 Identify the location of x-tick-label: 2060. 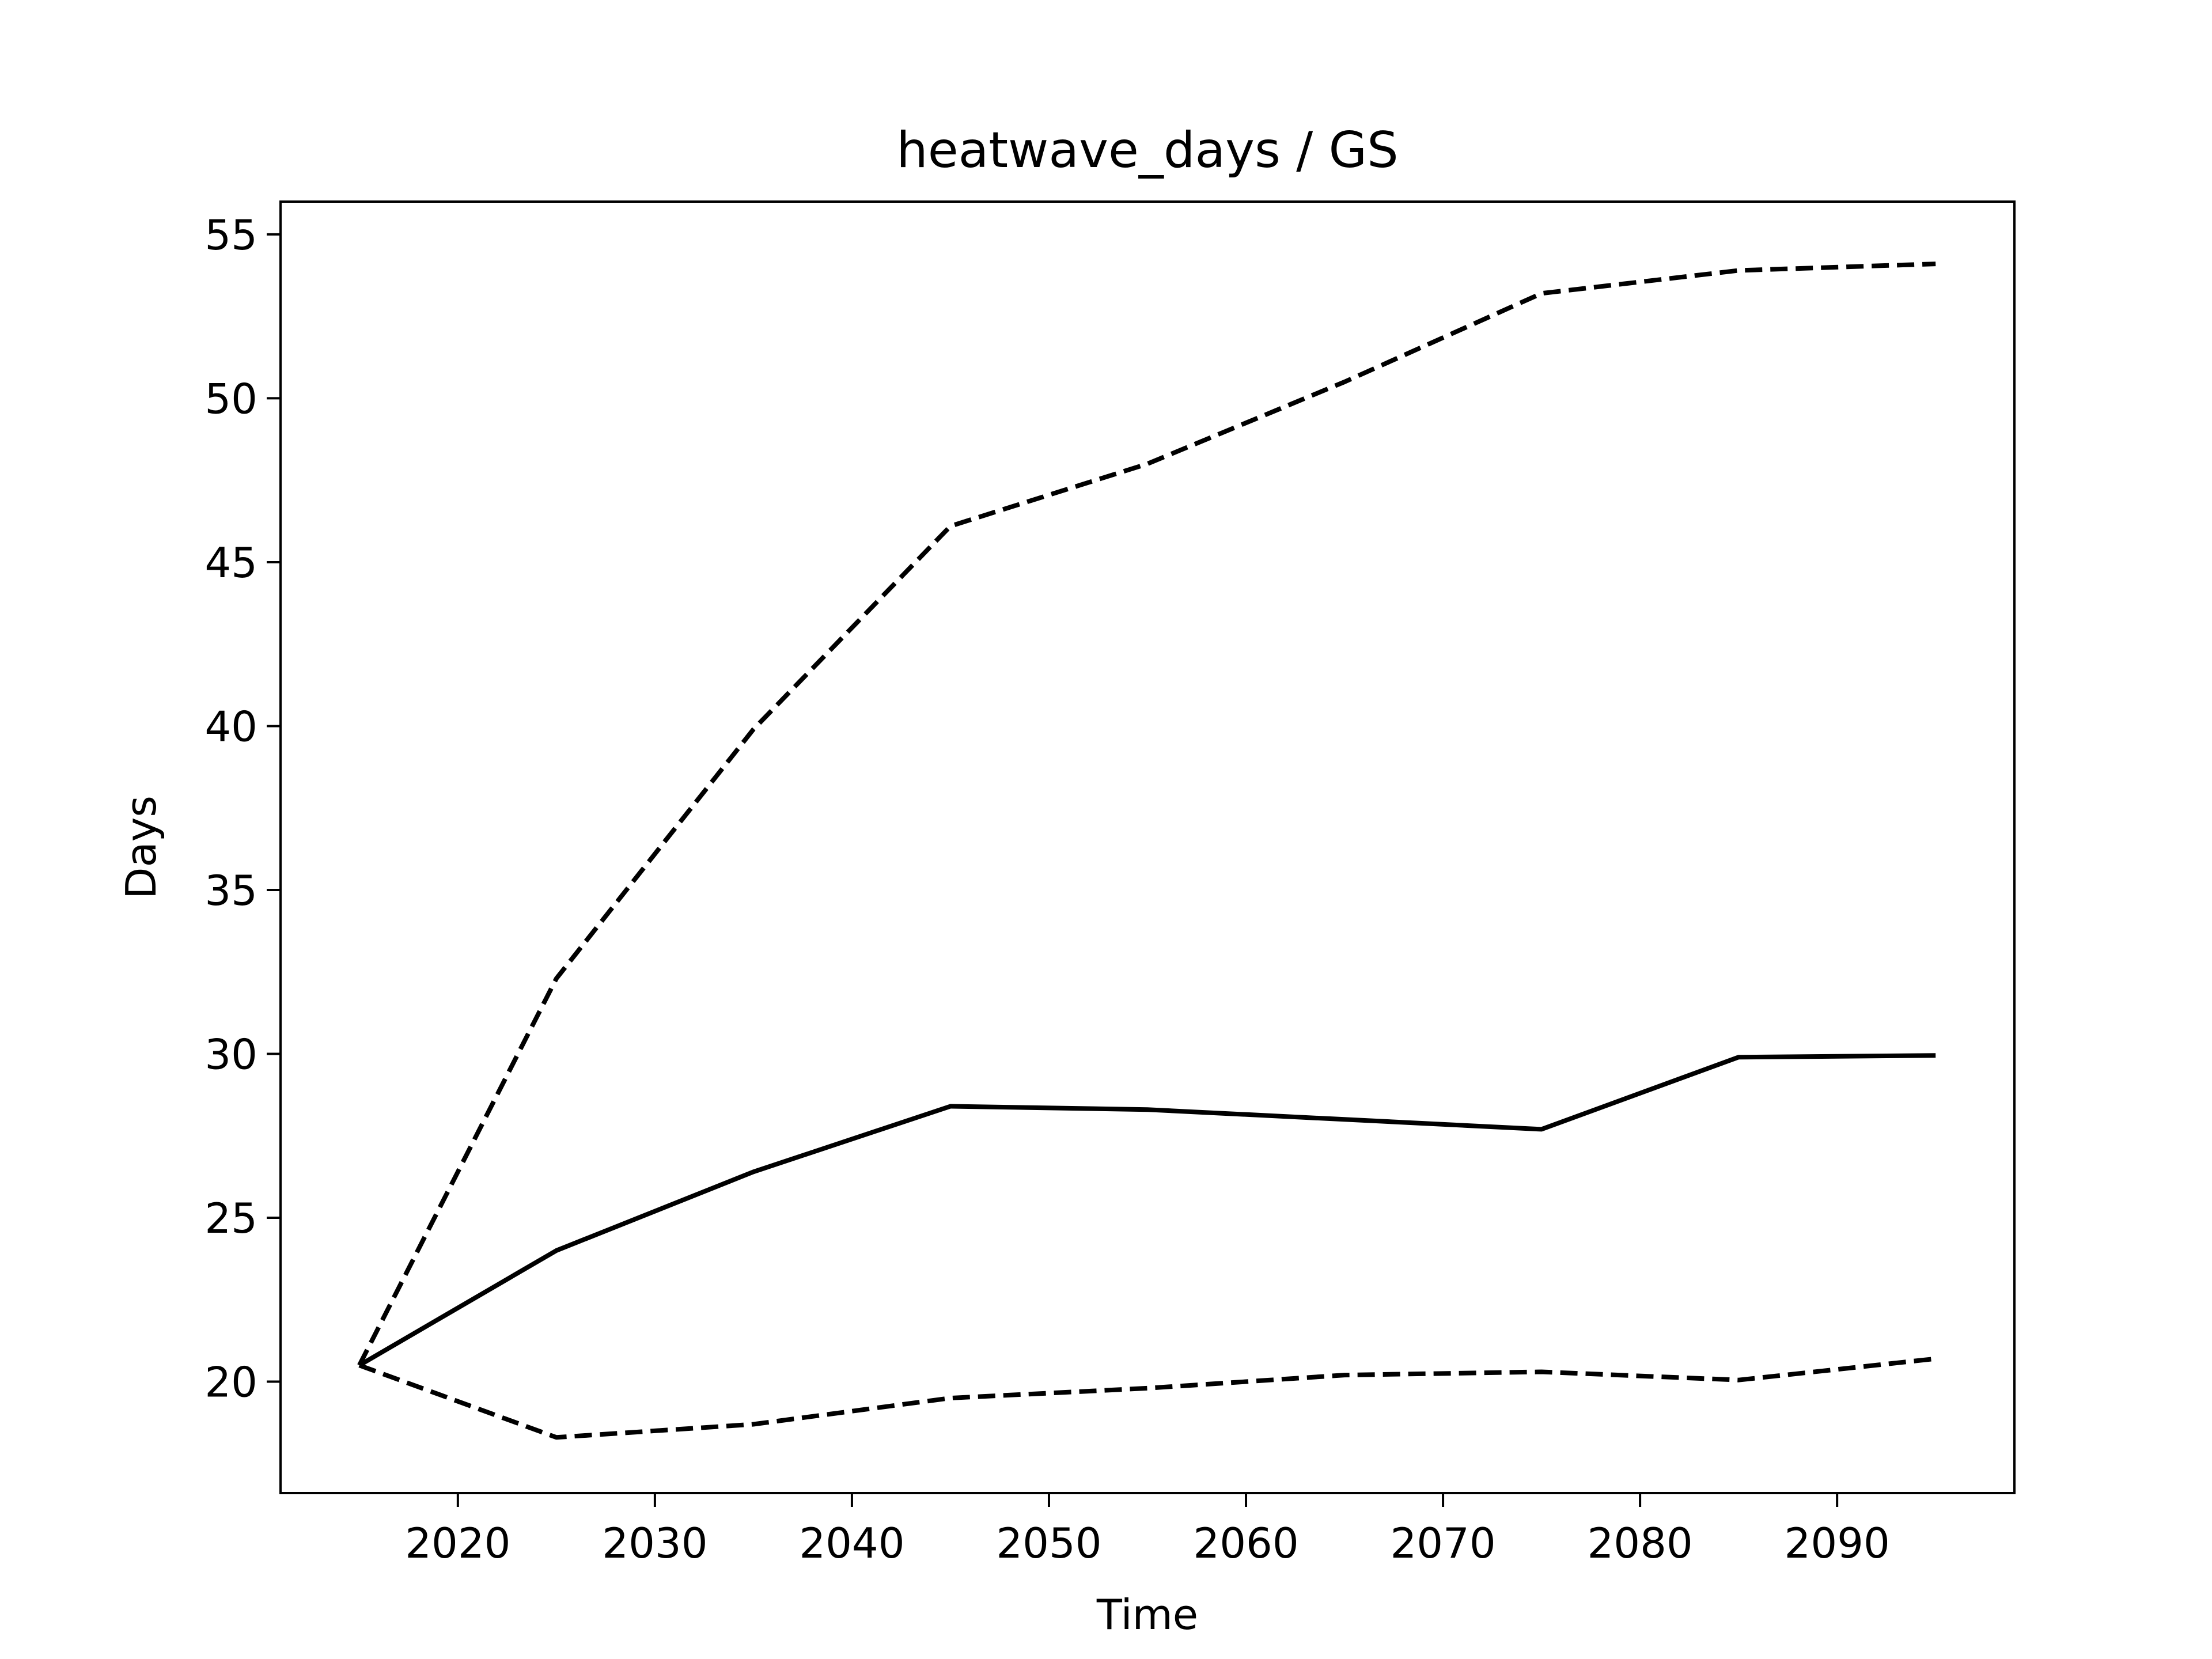
(1245, 1543).